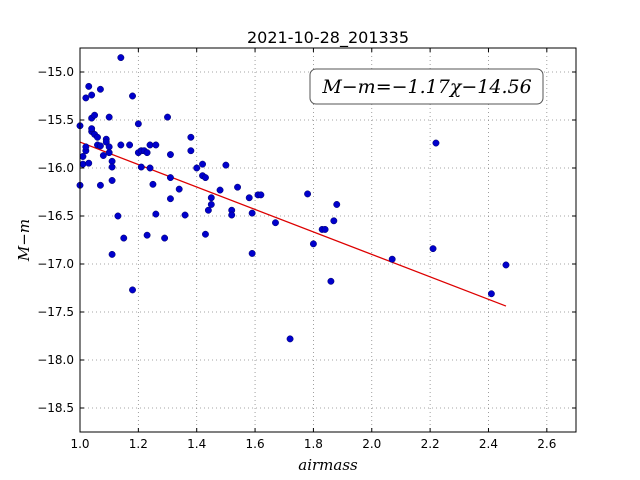  I want to click on x-tick-label: 1.8, so click(313, 444).